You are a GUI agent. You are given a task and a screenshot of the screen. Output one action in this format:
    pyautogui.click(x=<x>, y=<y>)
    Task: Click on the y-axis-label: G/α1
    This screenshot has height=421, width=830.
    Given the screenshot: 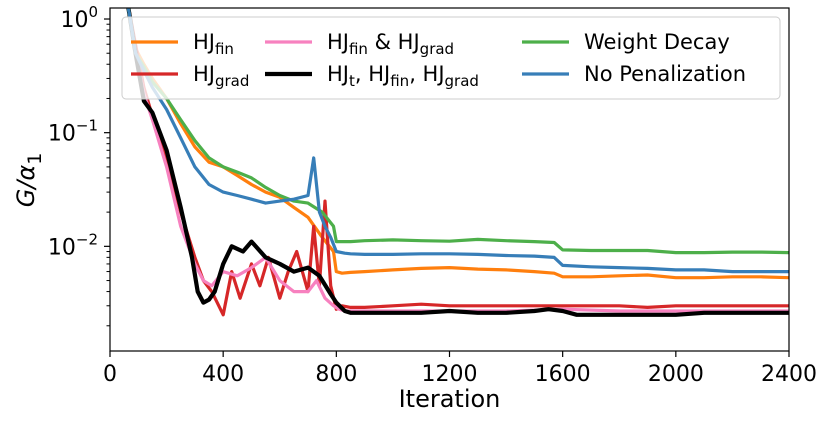 What is the action you would take?
    pyautogui.click(x=29, y=180)
    